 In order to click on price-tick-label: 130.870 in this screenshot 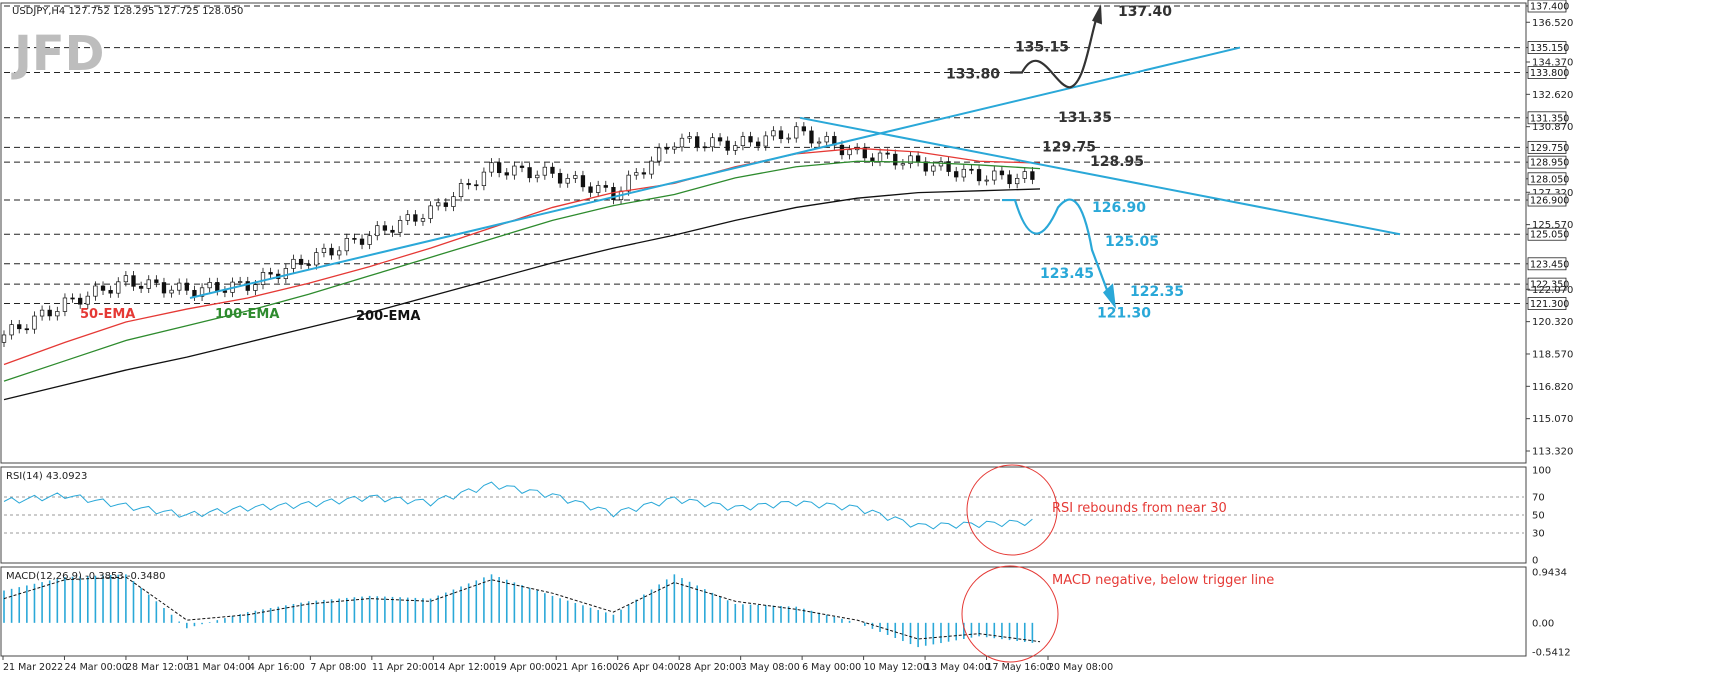, I will do `click(1552, 127)`.